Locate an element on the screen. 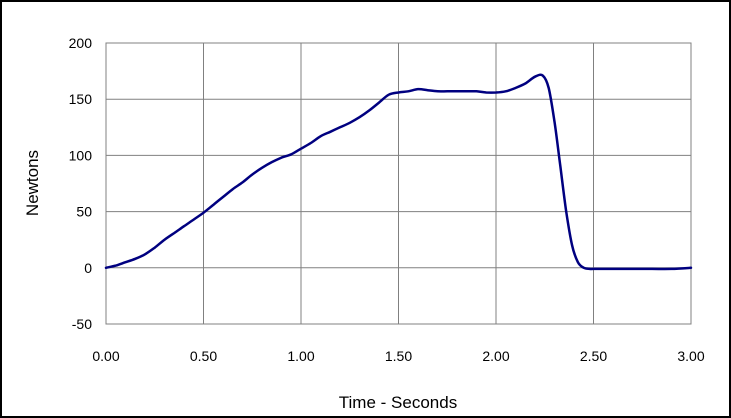 This screenshot has height=418, width=731. y-tick-label: 200 is located at coordinates (81, 43).